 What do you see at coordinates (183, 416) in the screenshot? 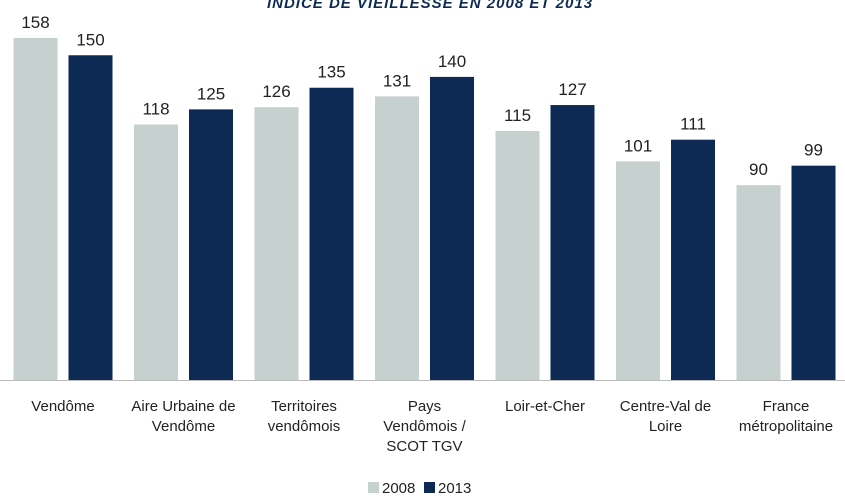
I see `x-tick-label: Aire Urbaine de Vendôme` at bounding box center [183, 416].